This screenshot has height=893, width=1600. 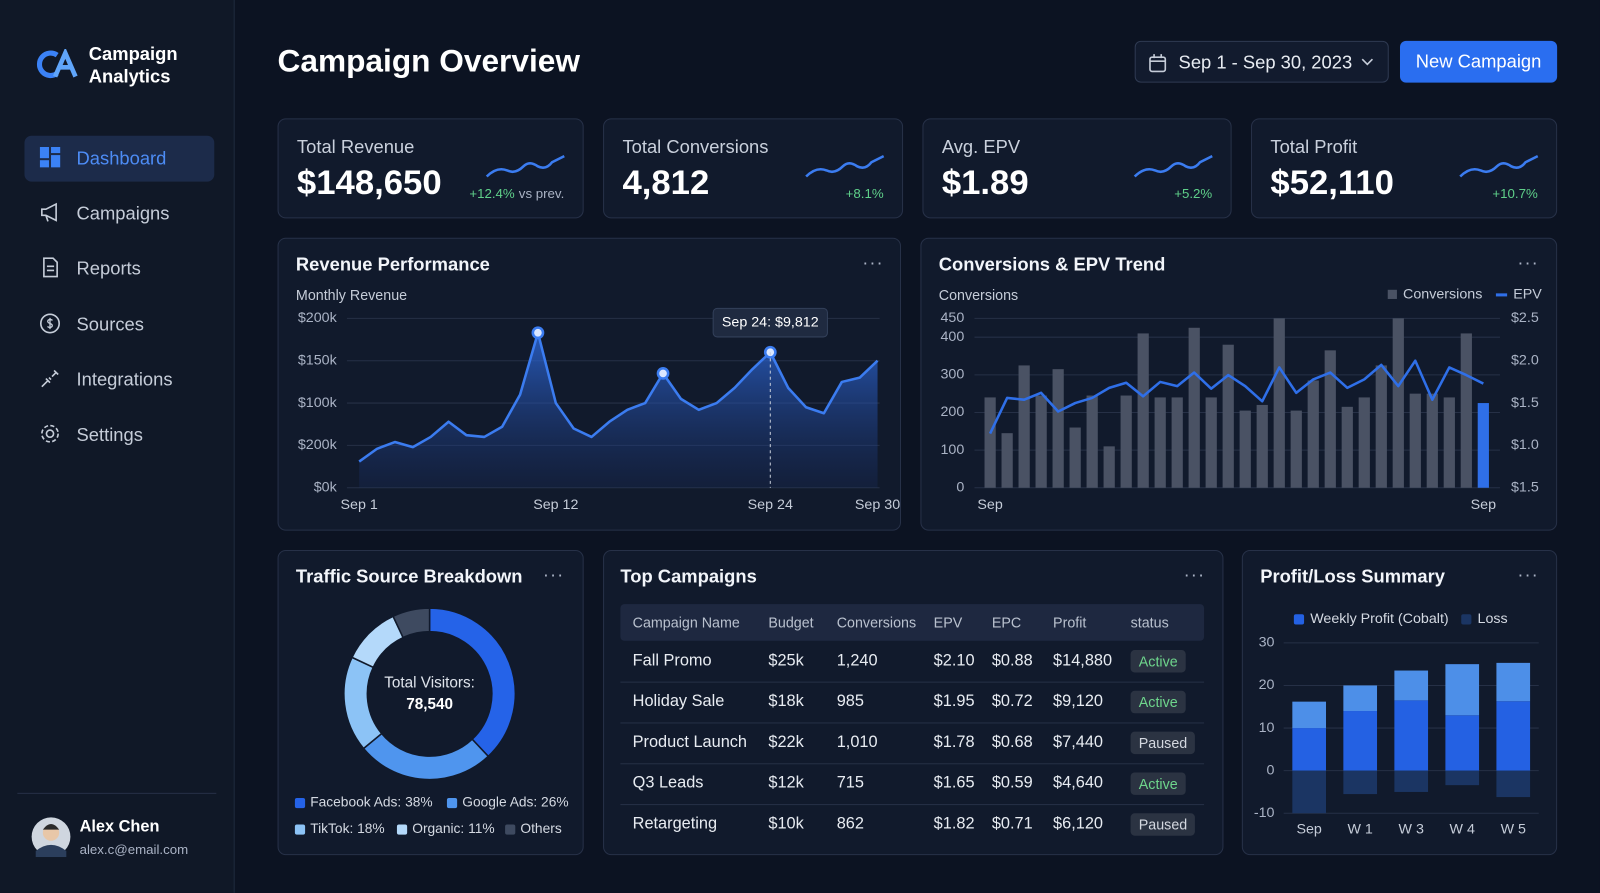 I want to click on nav-item: Sources, so click(x=119, y=325).